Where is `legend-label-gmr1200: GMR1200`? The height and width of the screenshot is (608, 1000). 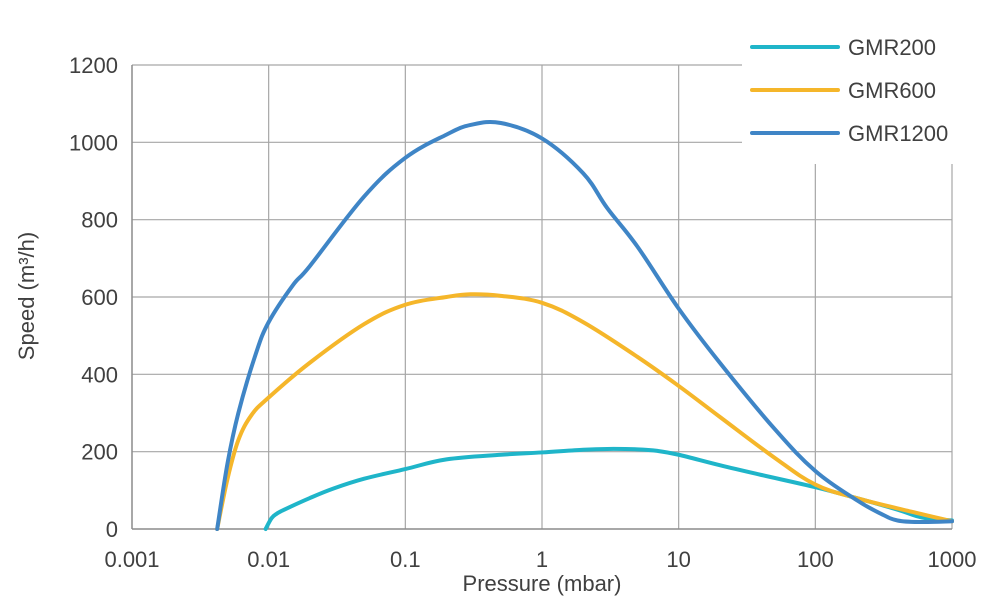
legend-label-gmr1200: GMR1200 is located at coordinates (898, 133).